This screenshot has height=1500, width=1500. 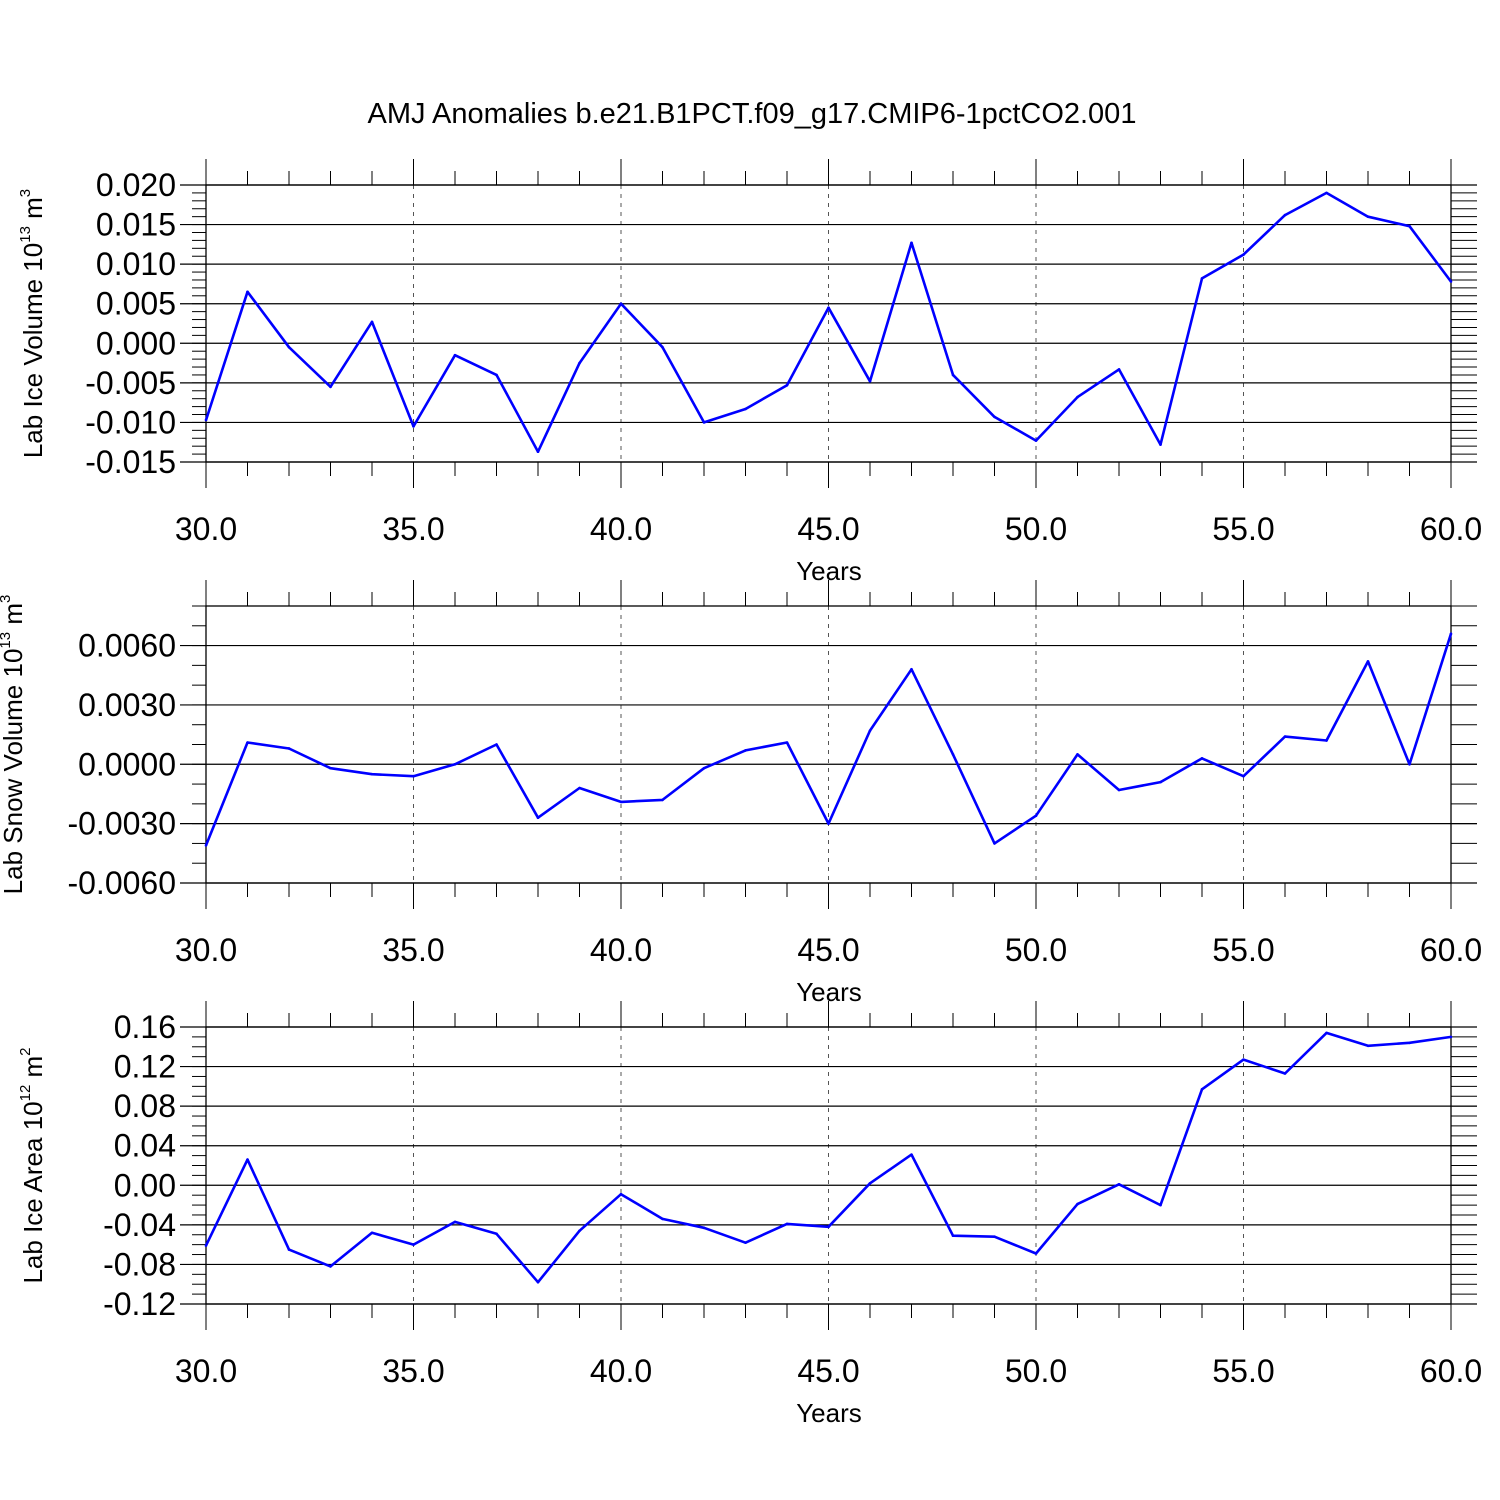 I want to click on x-axis-label: Years, so click(x=829, y=1413).